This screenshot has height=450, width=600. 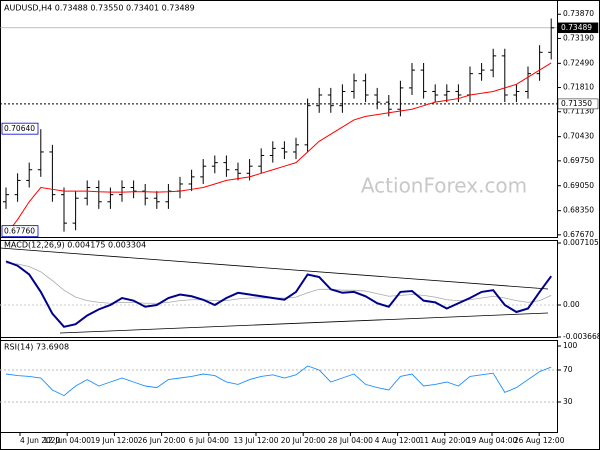 I want to click on y-tick-label: 0.71810, so click(x=578, y=87).